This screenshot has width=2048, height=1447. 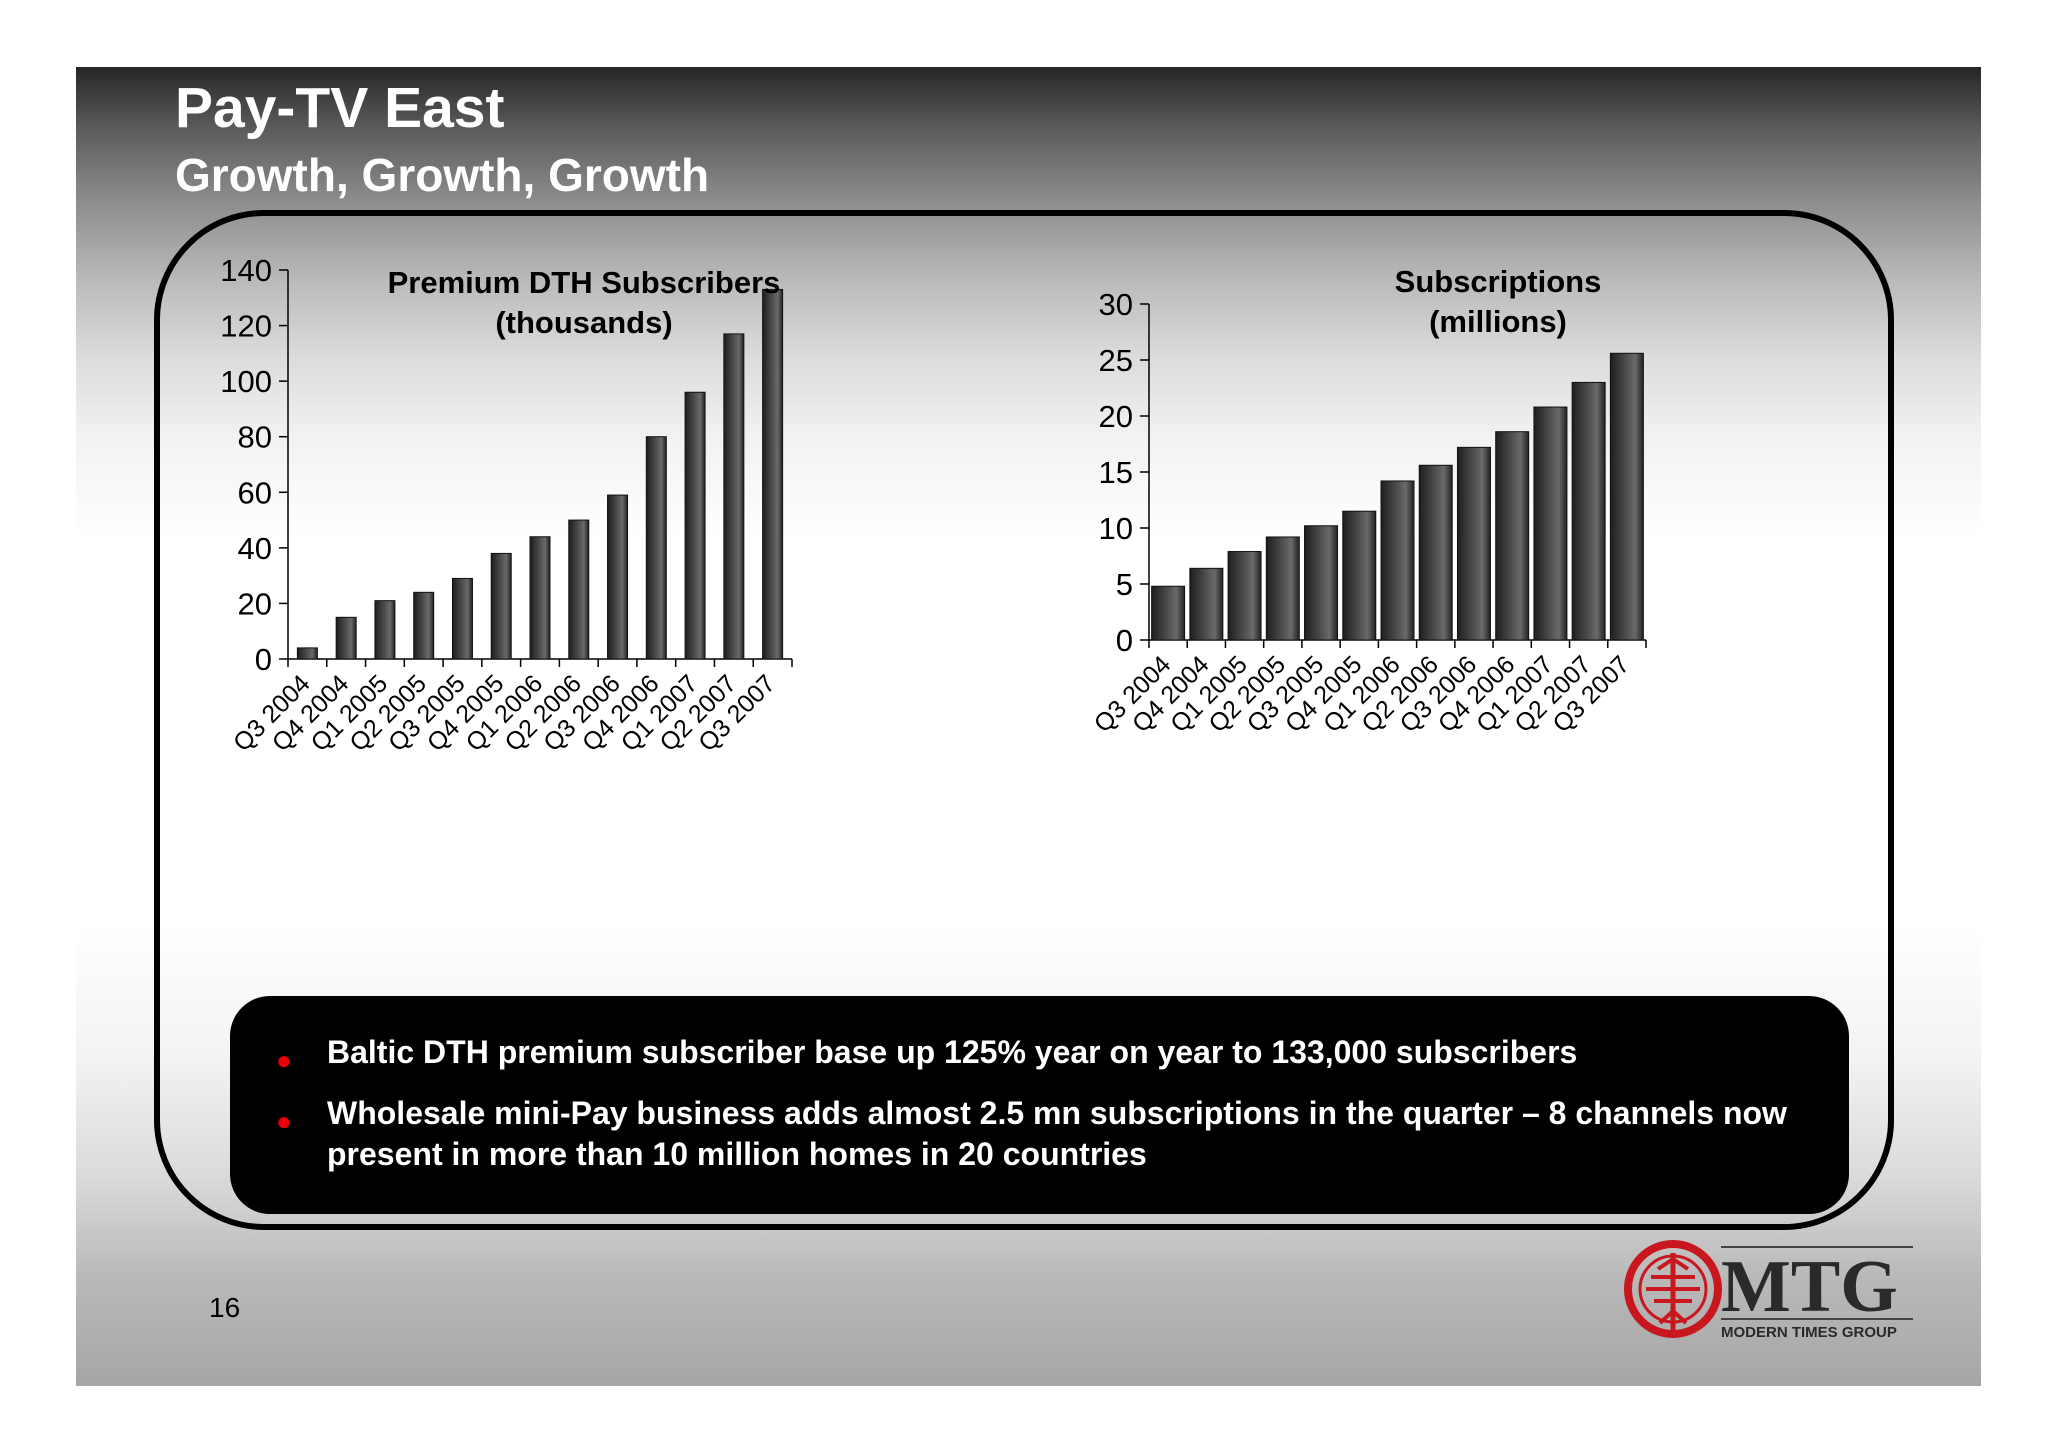 I want to click on chart-title: Subscriptions, so click(x=1498, y=281).